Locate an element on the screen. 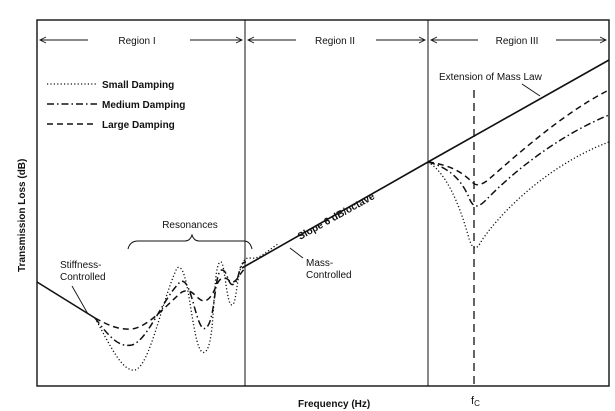 Image resolution: width=615 pixels, height=411 pixels. extension-label: Extension of Mass Law is located at coordinates (491, 77).